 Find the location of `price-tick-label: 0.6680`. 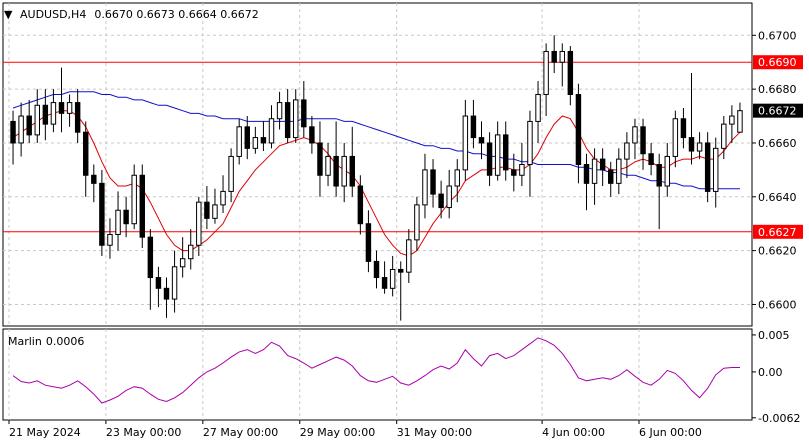

price-tick-label: 0.6680 is located at coordinates (777, 89).